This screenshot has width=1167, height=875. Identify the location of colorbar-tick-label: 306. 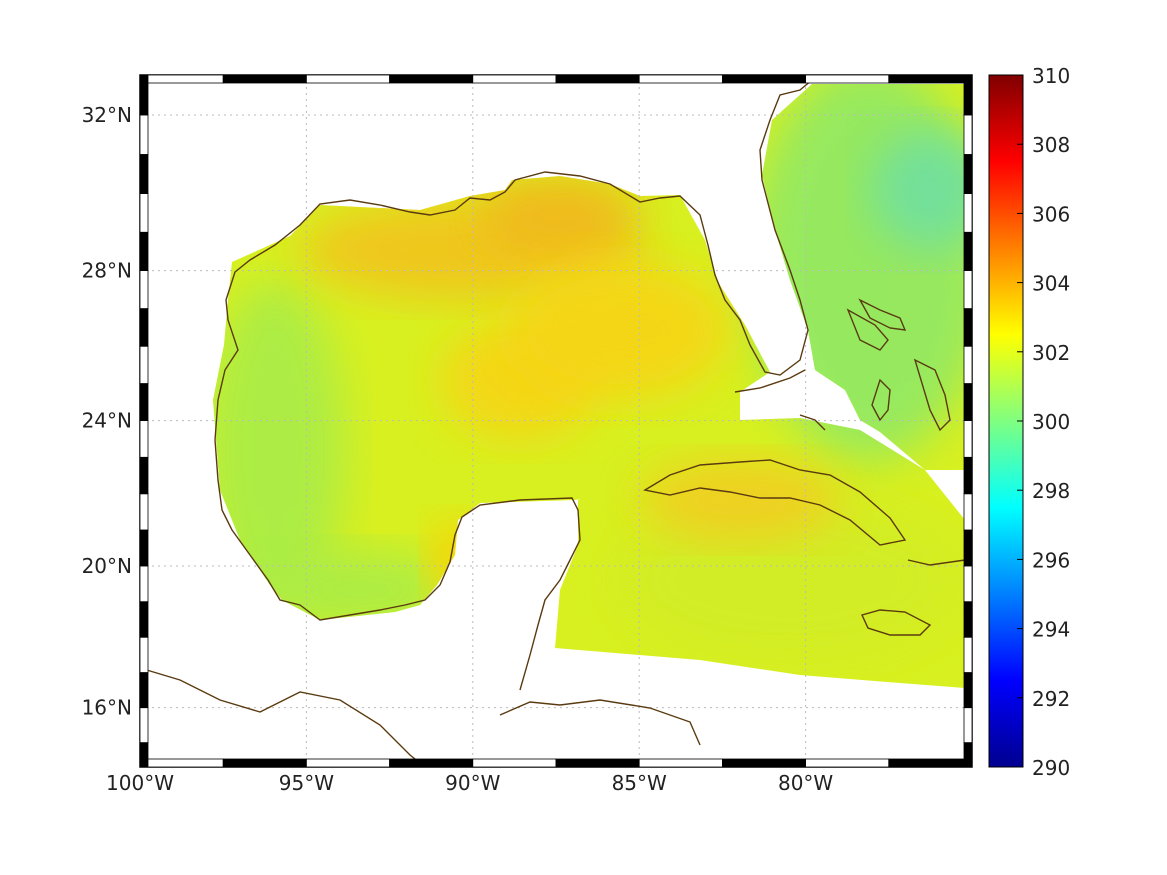
(1051, 214).